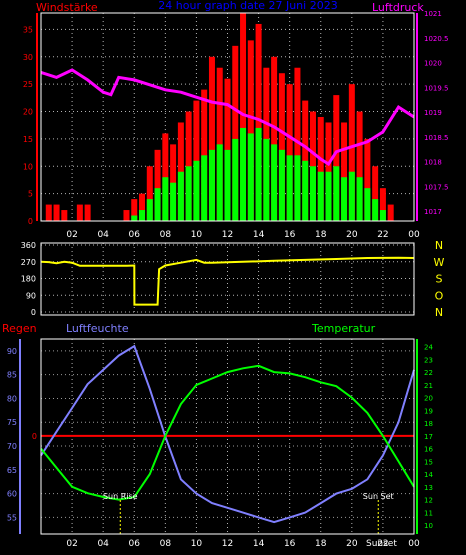  I want to click on pressure-tick-label: 1019, so click(433, 113).